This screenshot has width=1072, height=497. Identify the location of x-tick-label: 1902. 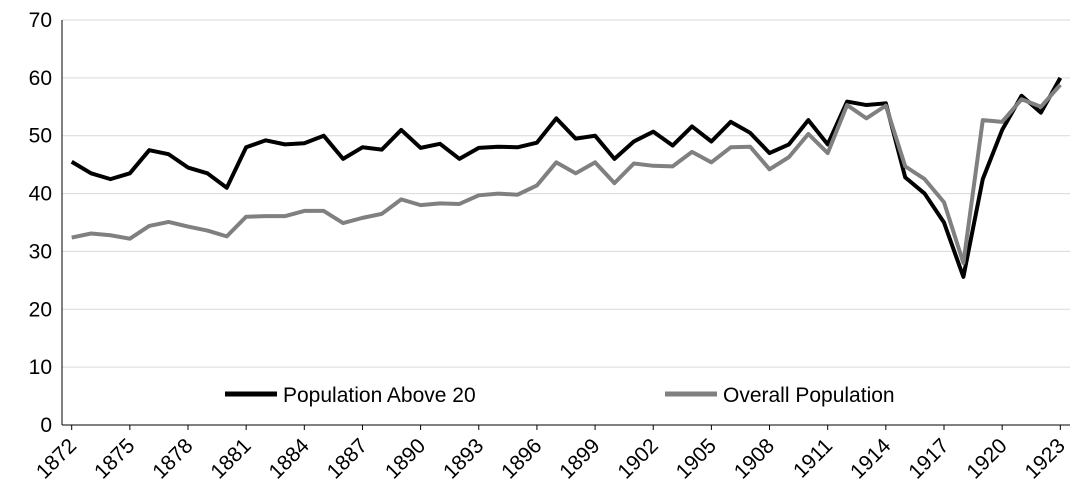
(637, 458).